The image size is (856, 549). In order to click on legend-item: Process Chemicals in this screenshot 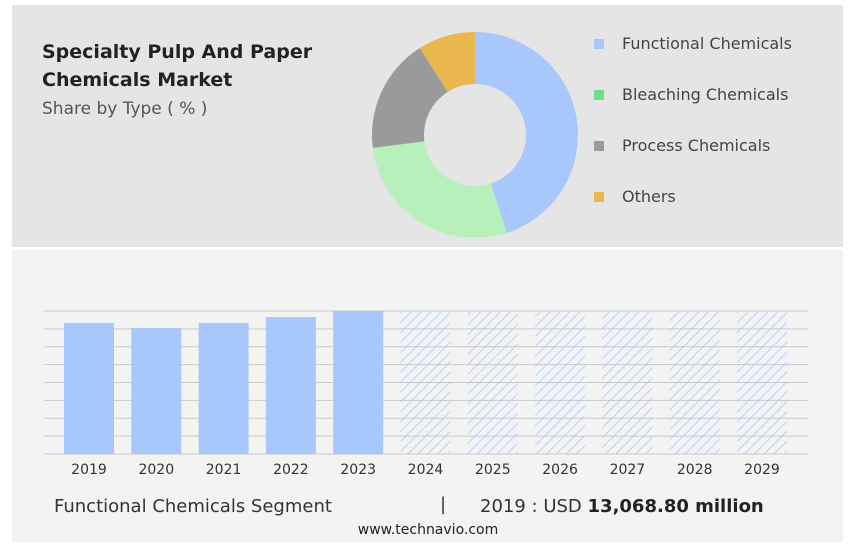, I will do `click(693, 145)`.